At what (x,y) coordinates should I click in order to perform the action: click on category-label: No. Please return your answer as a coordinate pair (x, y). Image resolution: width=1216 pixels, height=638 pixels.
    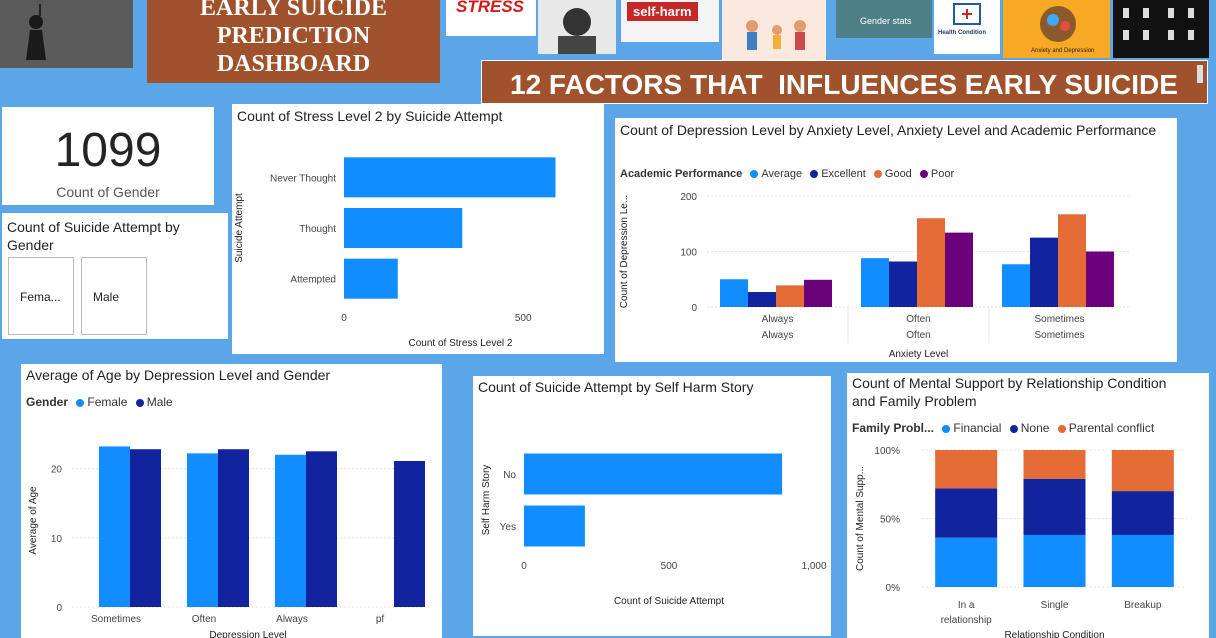
    Looking at the image, I should click on (509, 475).